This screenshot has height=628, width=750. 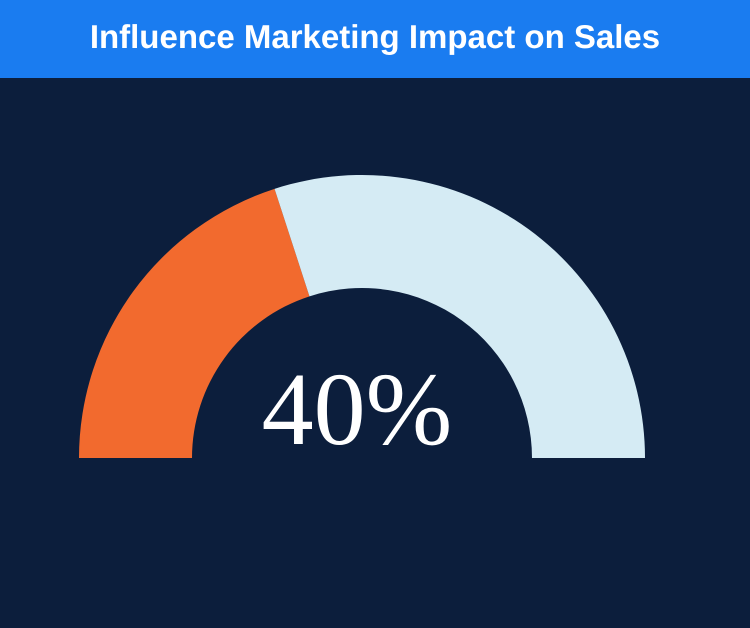 I want to click on chart-title: Influence Marketing Impact on Sales, so click(x=375, y=39).